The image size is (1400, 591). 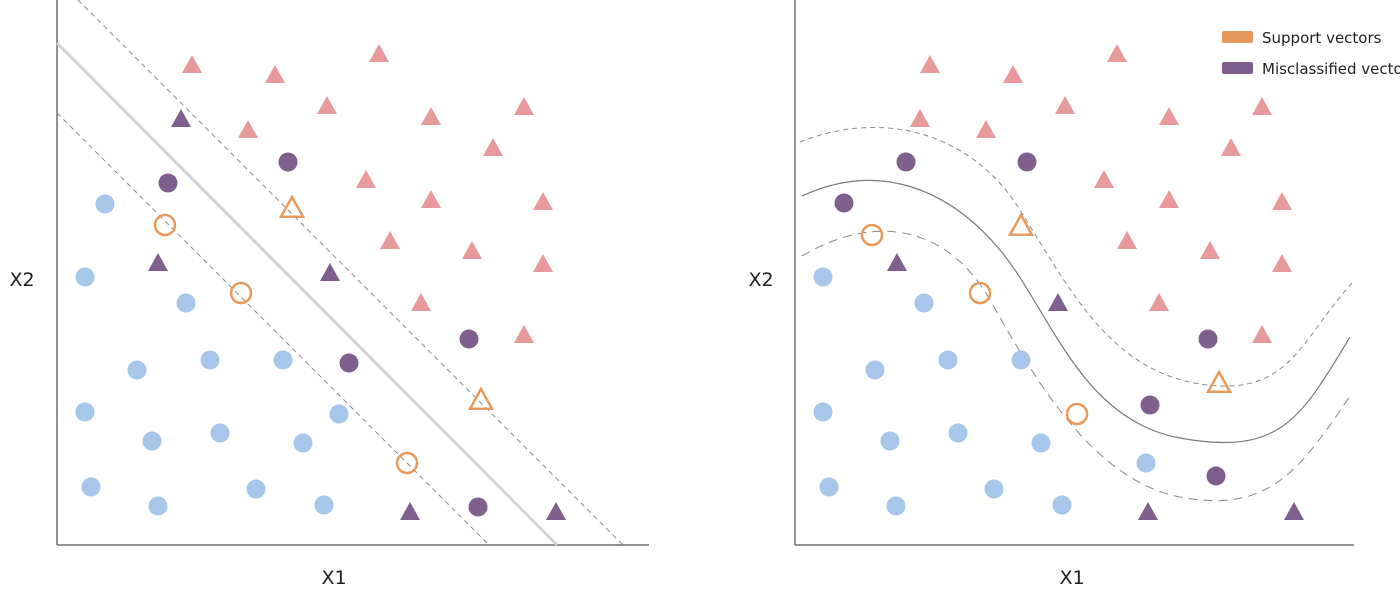 I want to click on left-y-axis-label: X2, so click(x=21, y=280).